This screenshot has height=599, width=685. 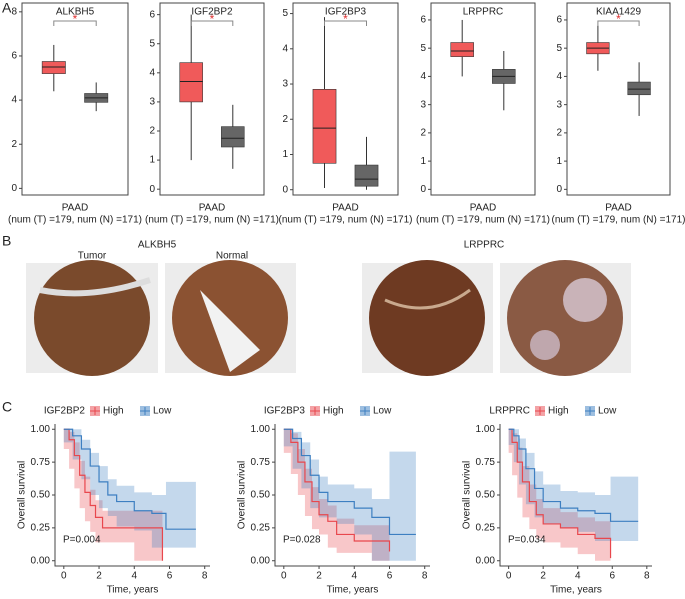 What do you see at coordinates (302, 540) in the screenshot?
I see `annotation: P=0.028` at bounding box center [302, 540].